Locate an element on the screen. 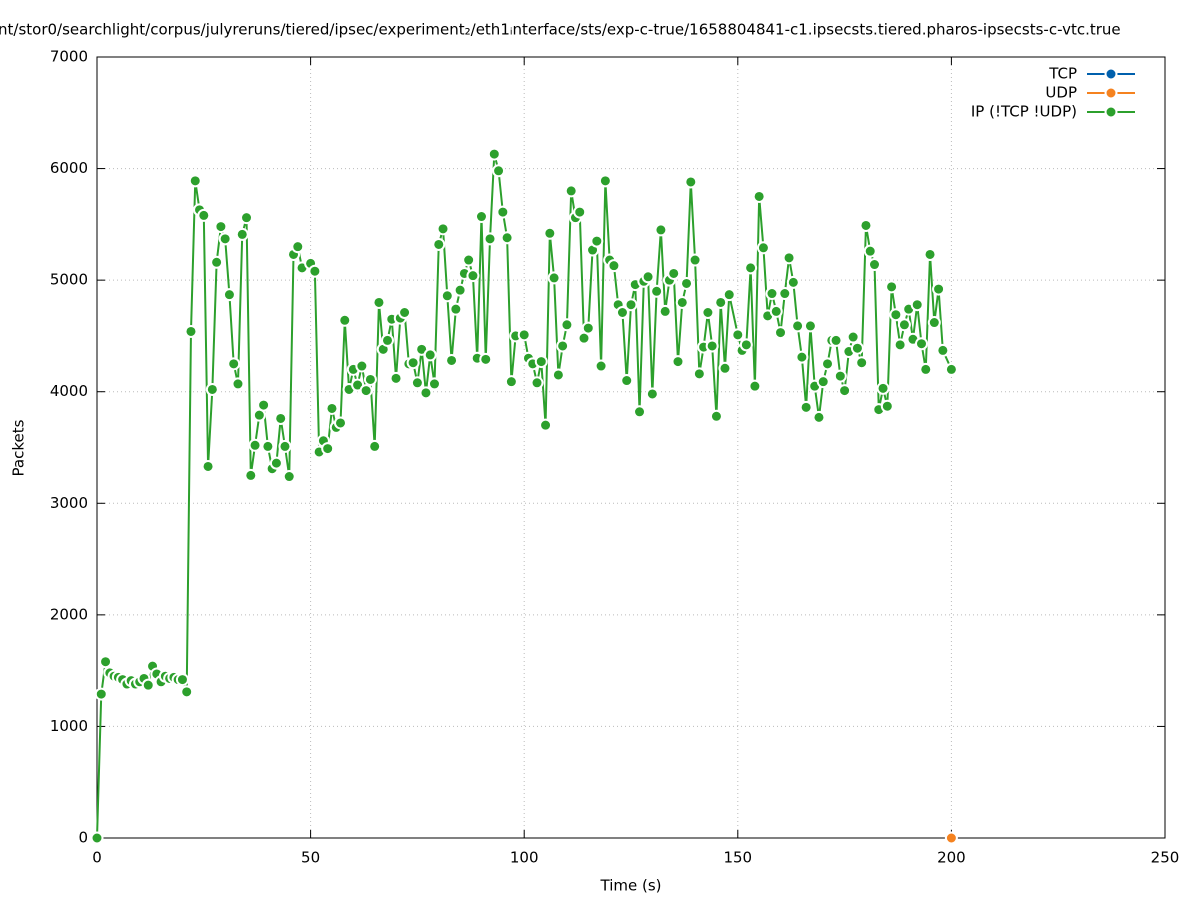 Image resolution: width=1197 pixels, height=900 pixels. y-tick-label: 2000 is located at coordinates (69, 614).